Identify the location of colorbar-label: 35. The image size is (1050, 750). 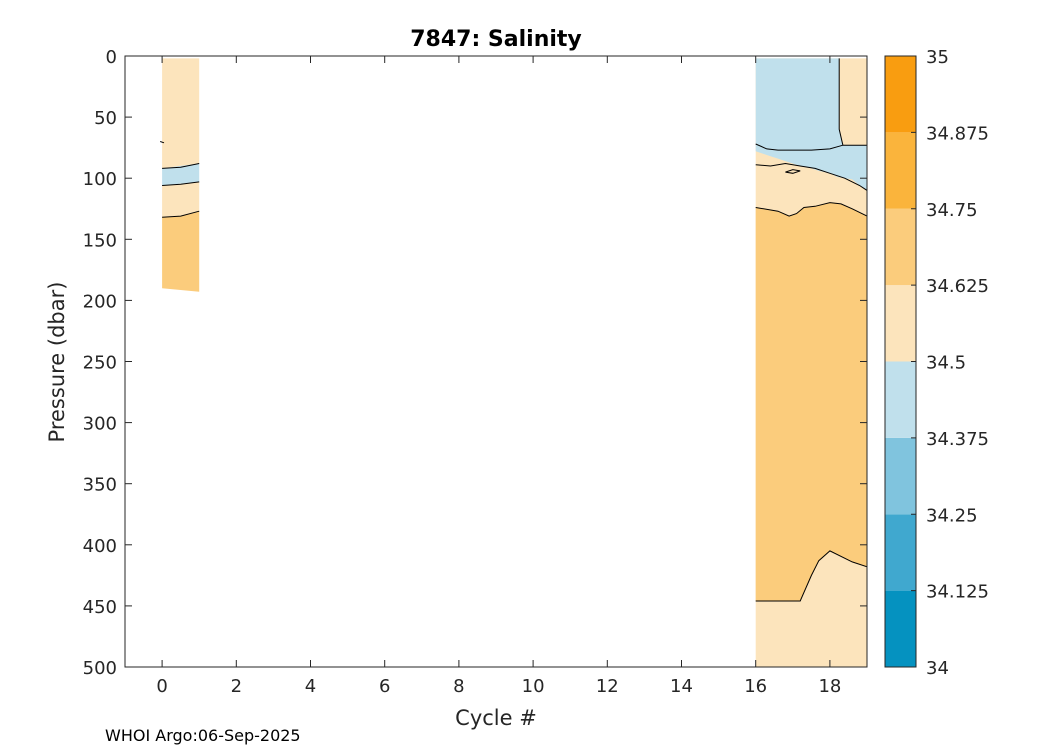
(937, 57).